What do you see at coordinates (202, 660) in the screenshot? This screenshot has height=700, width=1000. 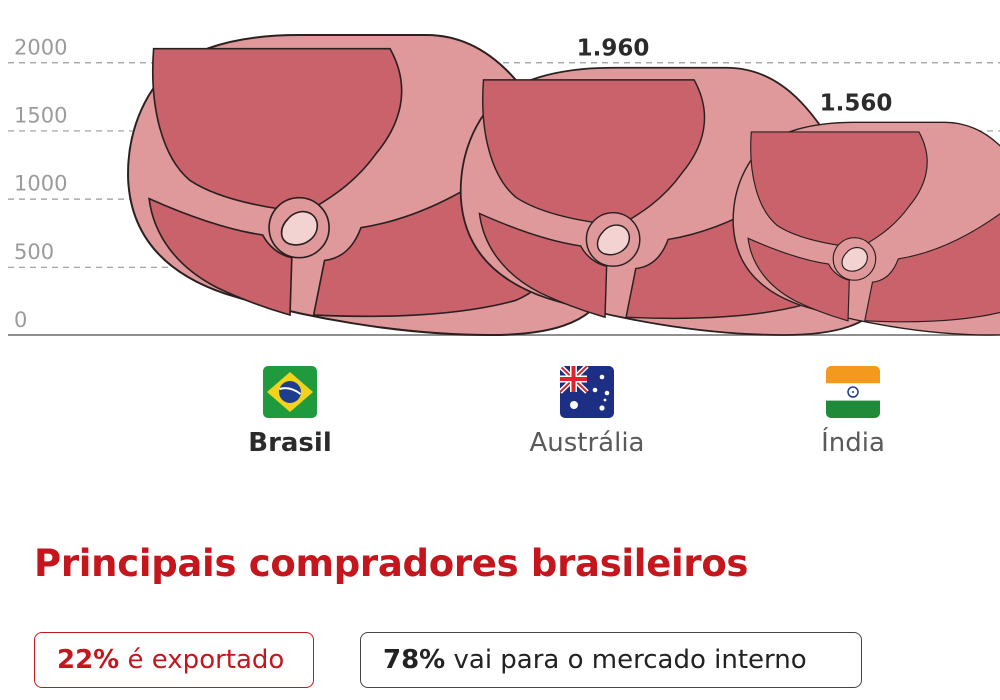 I see `export-text: é exportado` at bounding box center [202, 660].